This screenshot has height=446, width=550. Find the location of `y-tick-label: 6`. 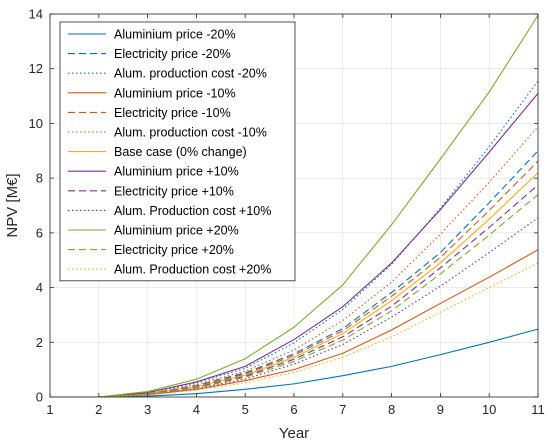

y-tick-label: 6 is located at coordinates (39, 232).